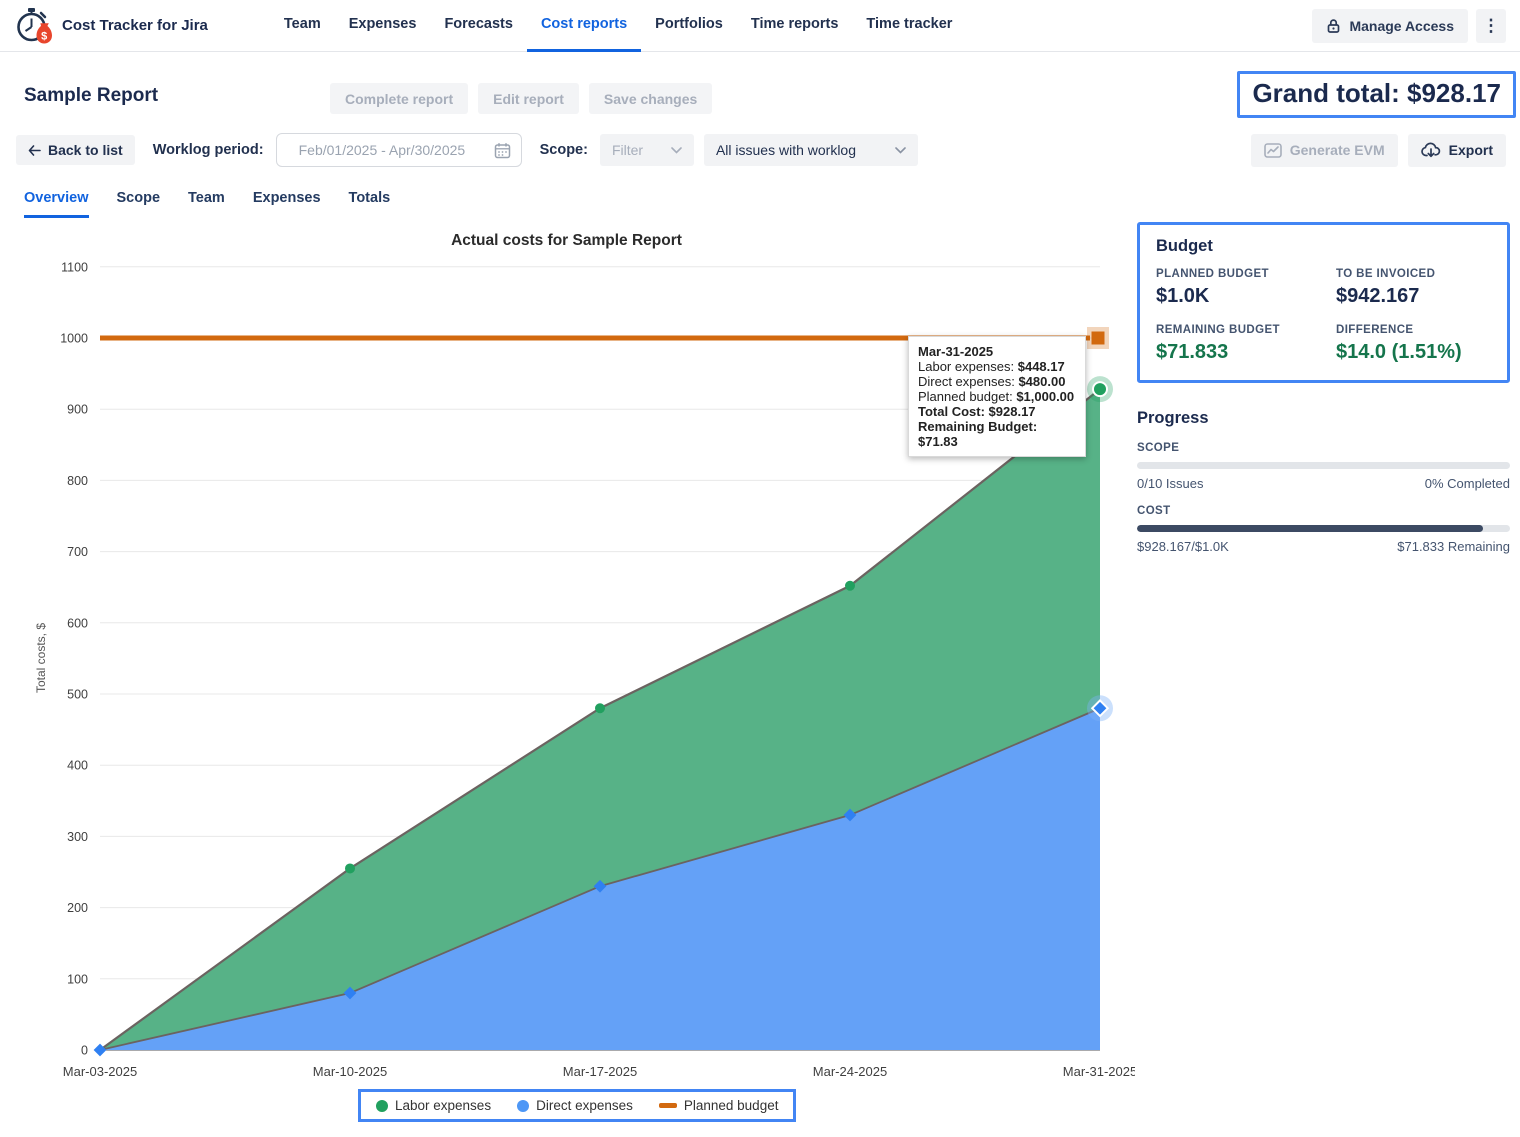 The image size is (1520, 1137). What do you see at coordinates (1386, 287) in the screenshot?
I see `to-be-invoiced-stat: TO BE INVOICED $942.167` at bounding box center [1386, 287].